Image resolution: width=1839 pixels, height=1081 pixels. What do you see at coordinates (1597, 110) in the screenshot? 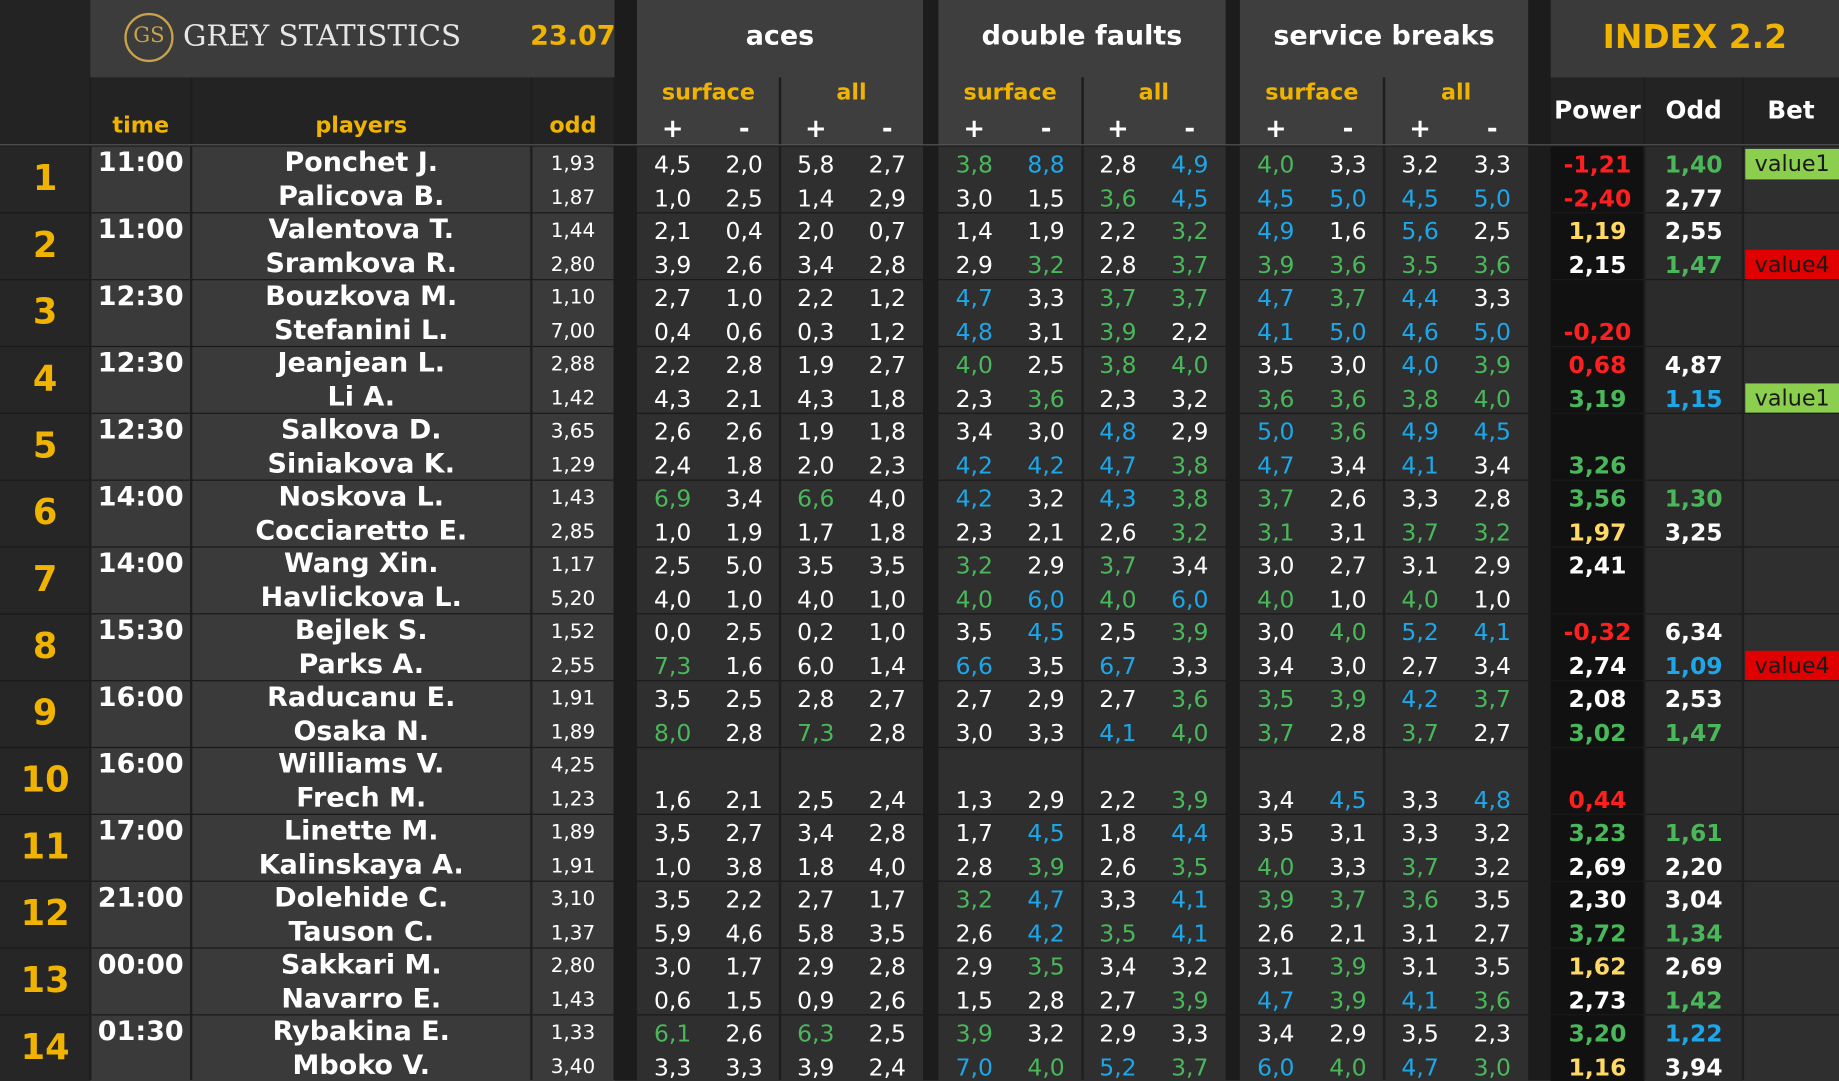
I see `col-power: Power` at bounding box center [1597, 110].